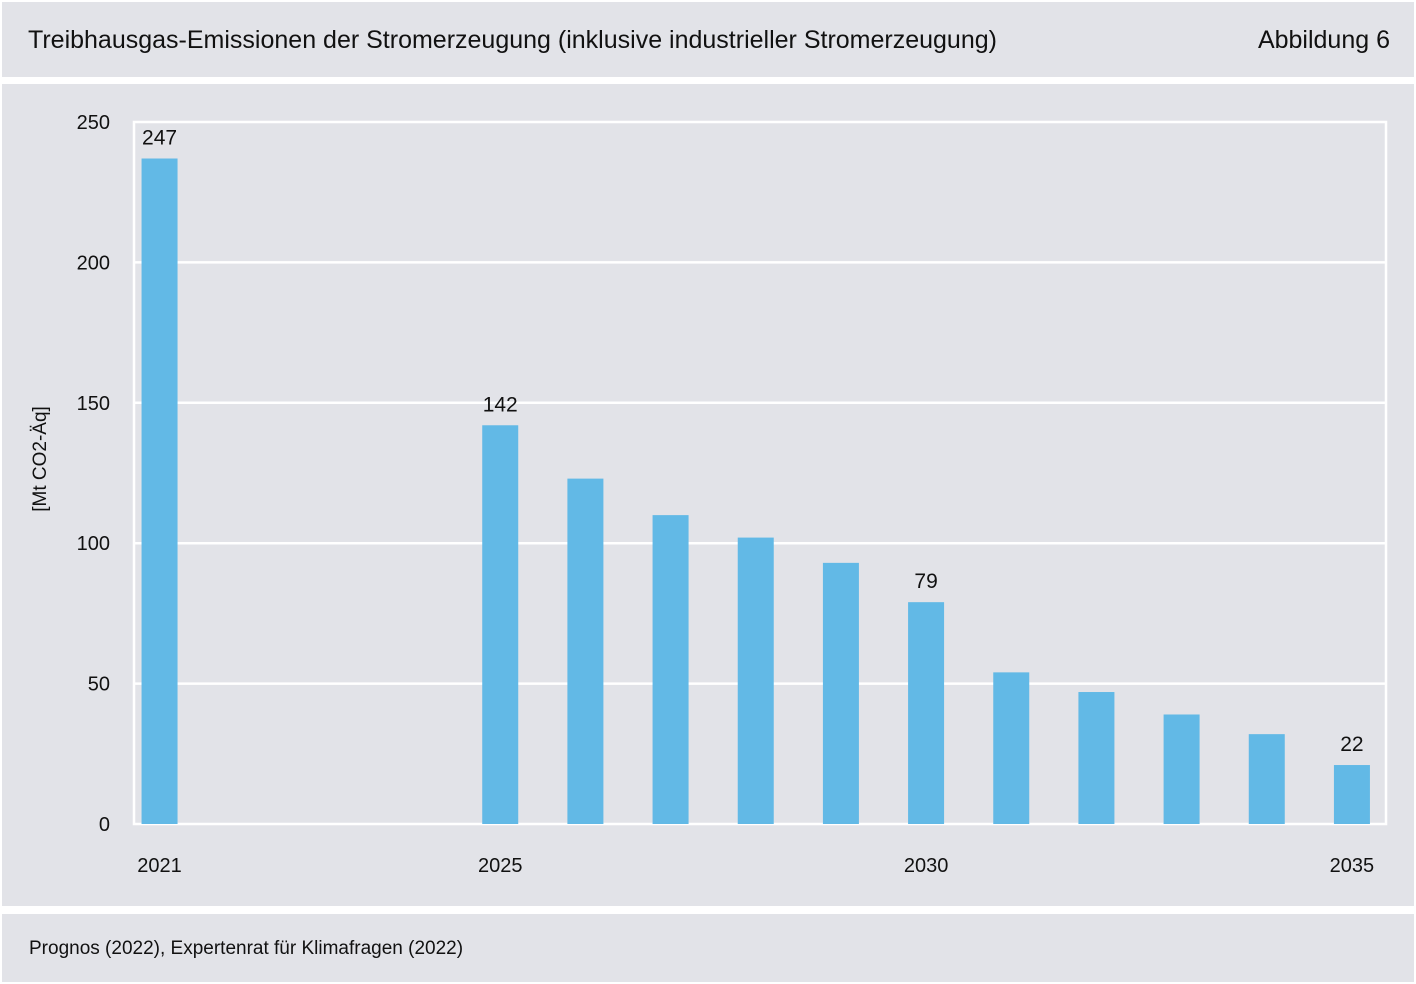 The height and width of the screenshot is (984, 1416). Describe the element at coordinates (926, 866) in the screenshot. I see `x-tick-label: 2030` at that location.